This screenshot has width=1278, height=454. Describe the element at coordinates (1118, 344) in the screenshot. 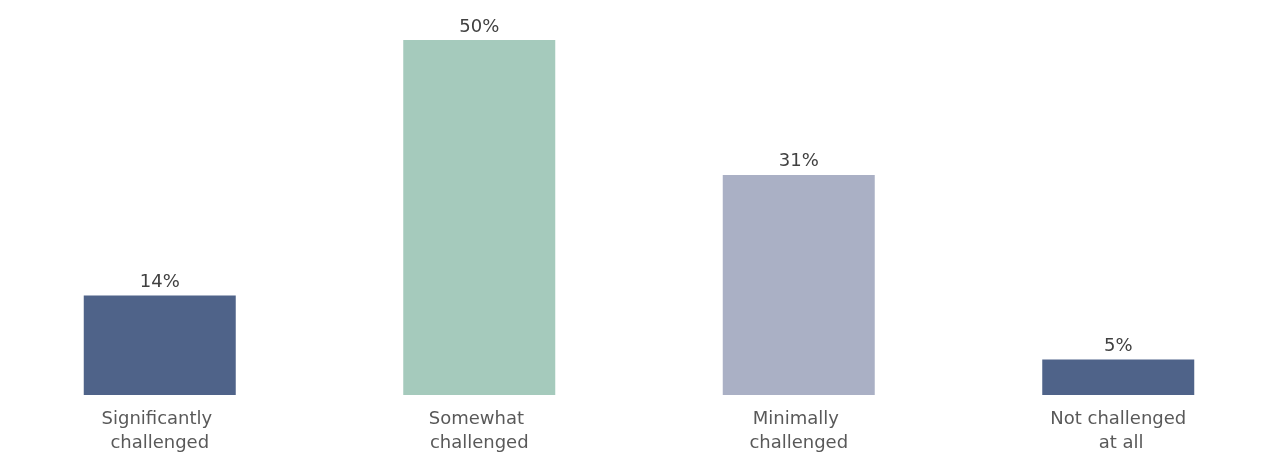

I see `data-label: 5%` at that location.